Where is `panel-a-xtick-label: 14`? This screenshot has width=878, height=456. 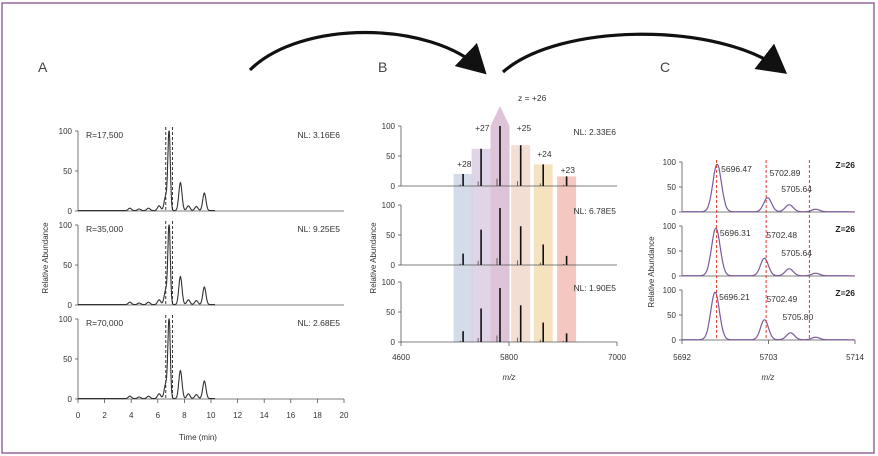 panel-a-xtick-label: 14 is located at coordinates (264, 415).